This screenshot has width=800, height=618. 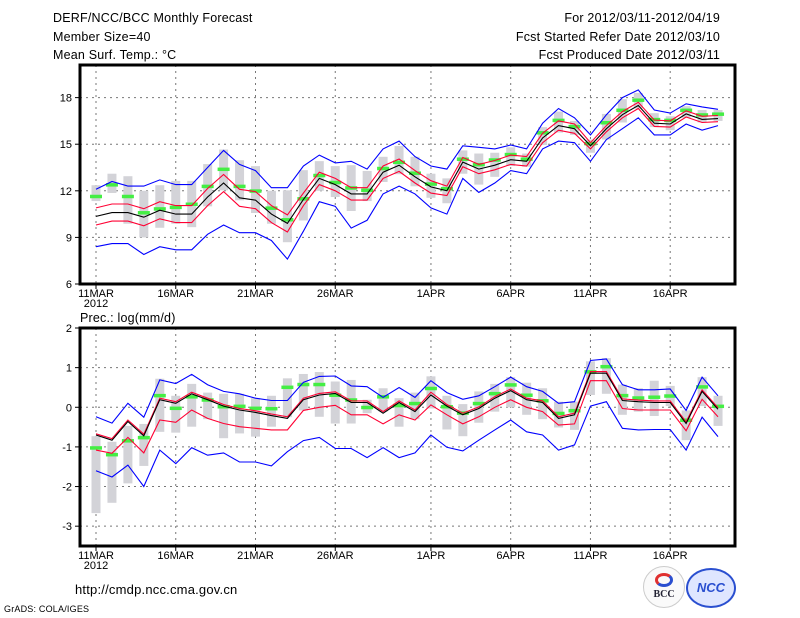 What do you see at coordinates (96, 566) in the screenshot?
I see `x-year-label: 2012` at bounding box center [96, 566].